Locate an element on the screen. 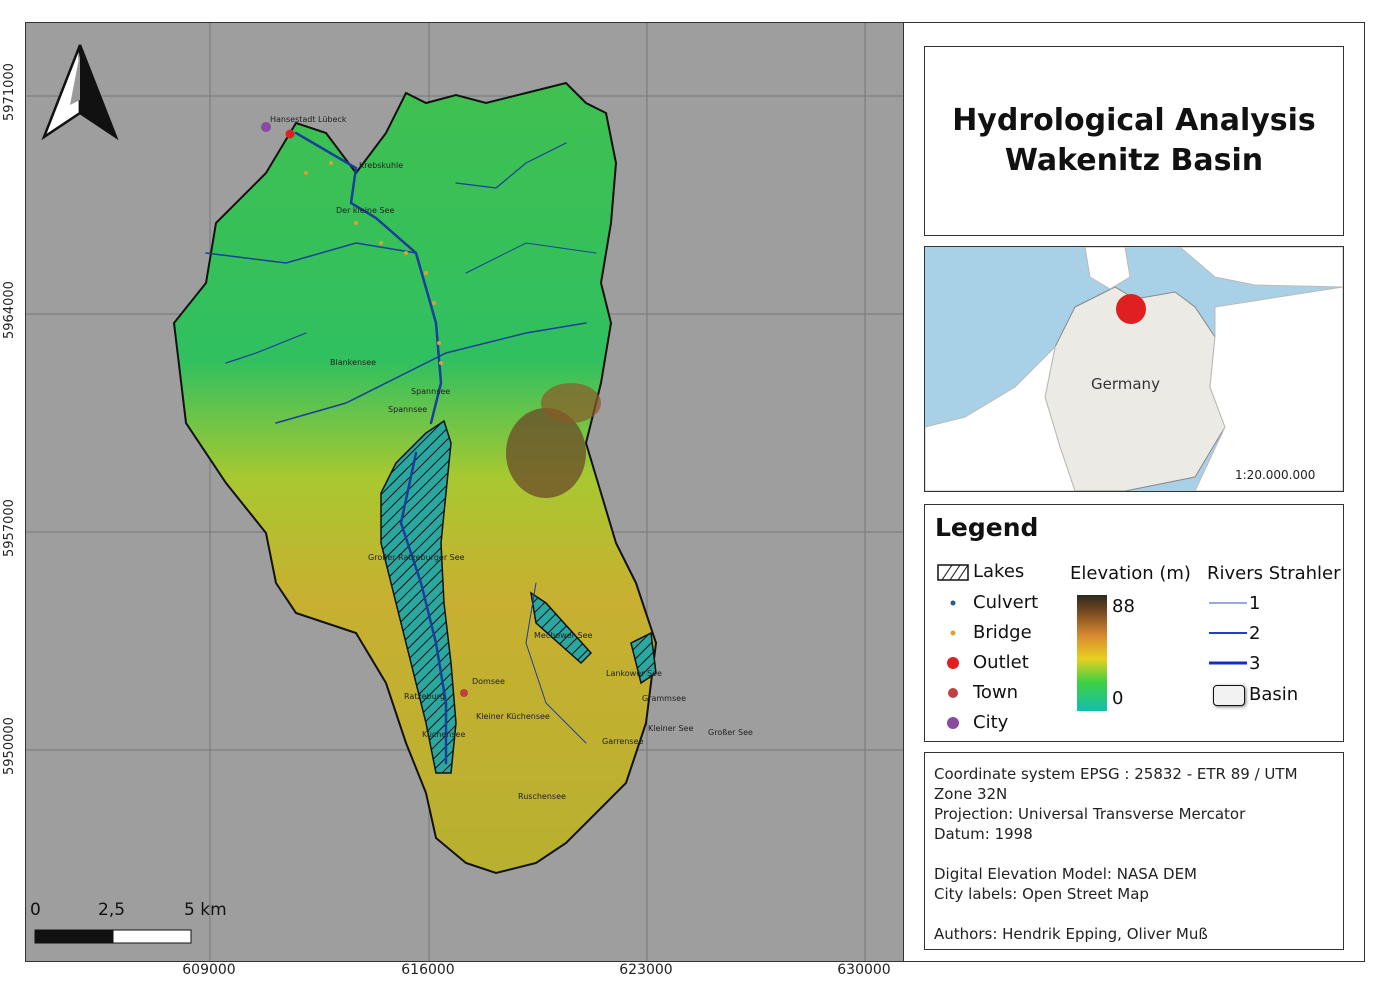 This screenshot has width=1379, height=982. legend-symbols is located at coordinates (953, 646).